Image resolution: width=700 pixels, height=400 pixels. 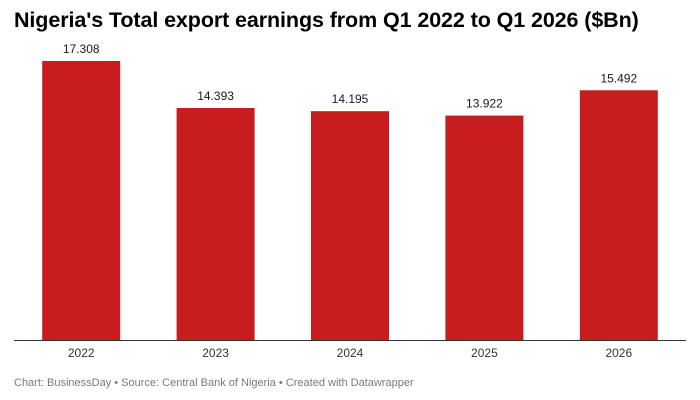 I want to click on bar-2026, so click(x=618, y=215).